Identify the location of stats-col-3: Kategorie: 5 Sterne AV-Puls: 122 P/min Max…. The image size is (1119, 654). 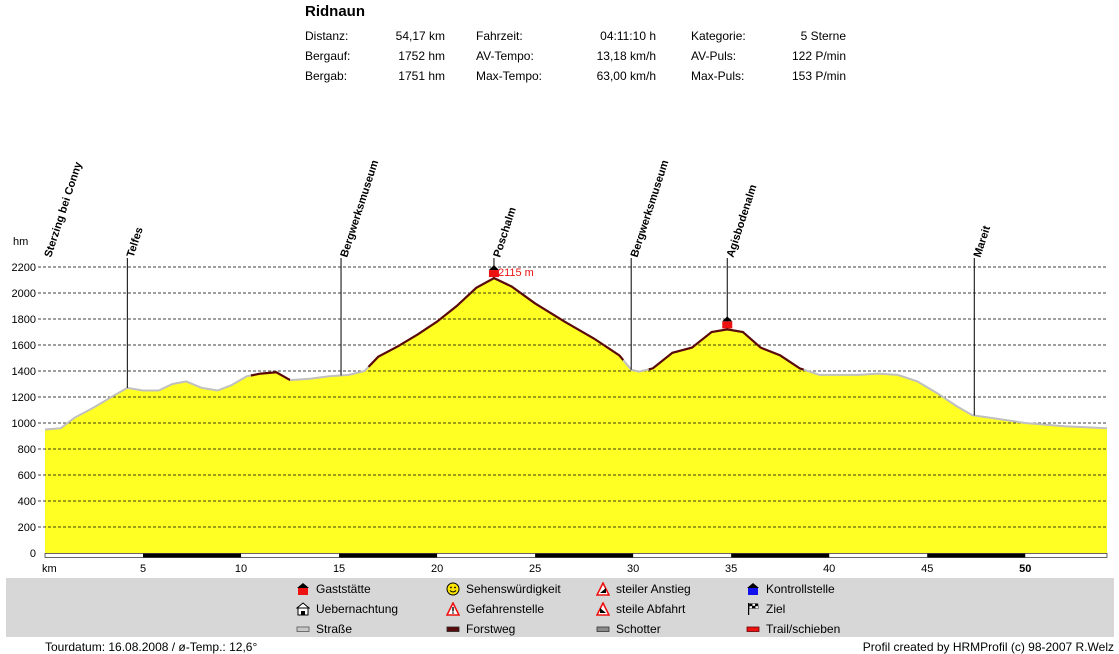
(768, 56).